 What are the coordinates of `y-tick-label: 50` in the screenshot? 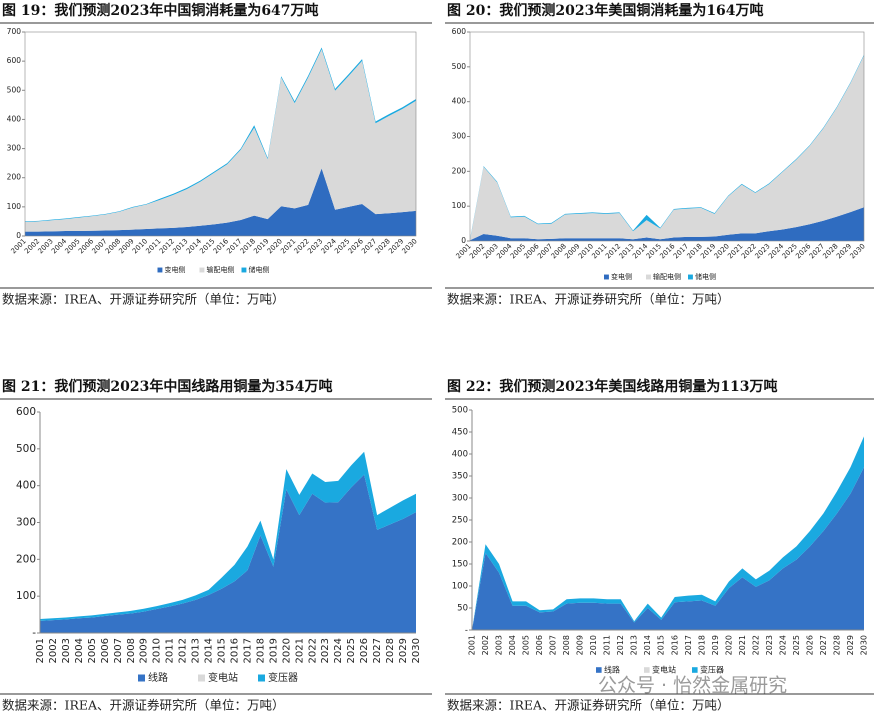 It's located at (462, 609).